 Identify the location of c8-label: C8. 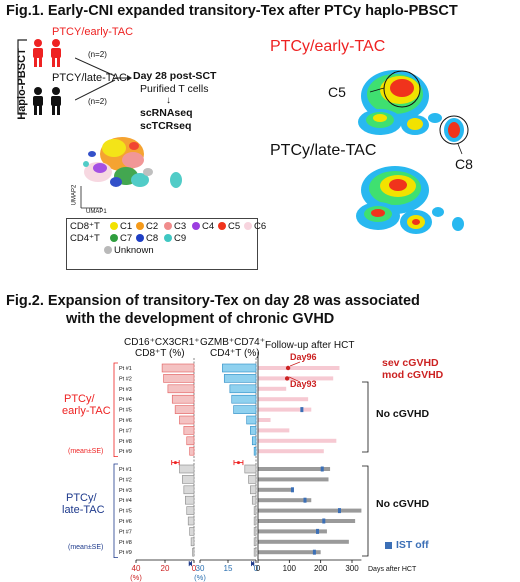
(464, 164).